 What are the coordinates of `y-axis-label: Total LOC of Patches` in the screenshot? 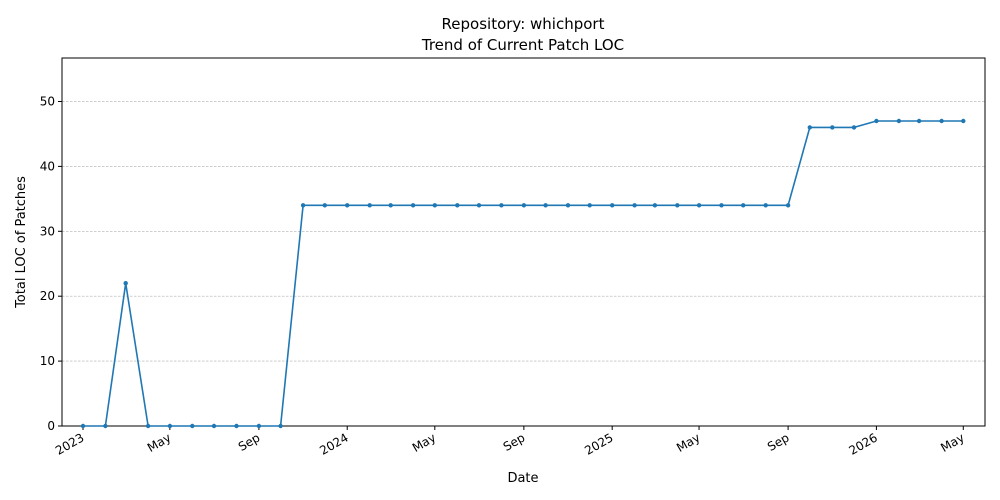 It's located at (21, 242).